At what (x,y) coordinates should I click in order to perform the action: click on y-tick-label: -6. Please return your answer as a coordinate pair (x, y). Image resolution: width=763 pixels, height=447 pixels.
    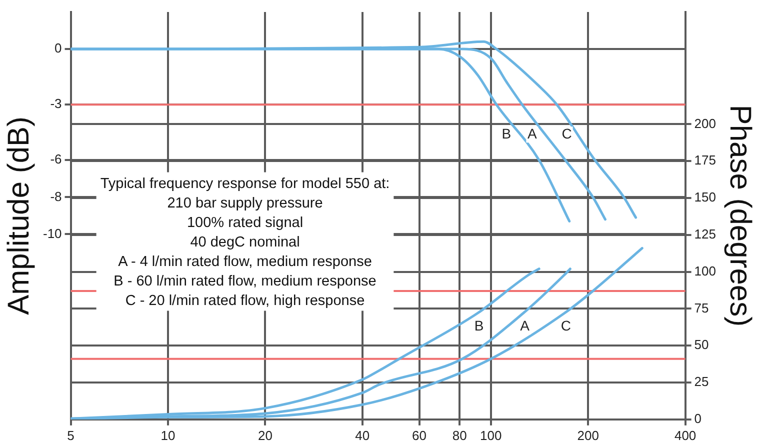
    Looking at the image, I should click on (56, 159).